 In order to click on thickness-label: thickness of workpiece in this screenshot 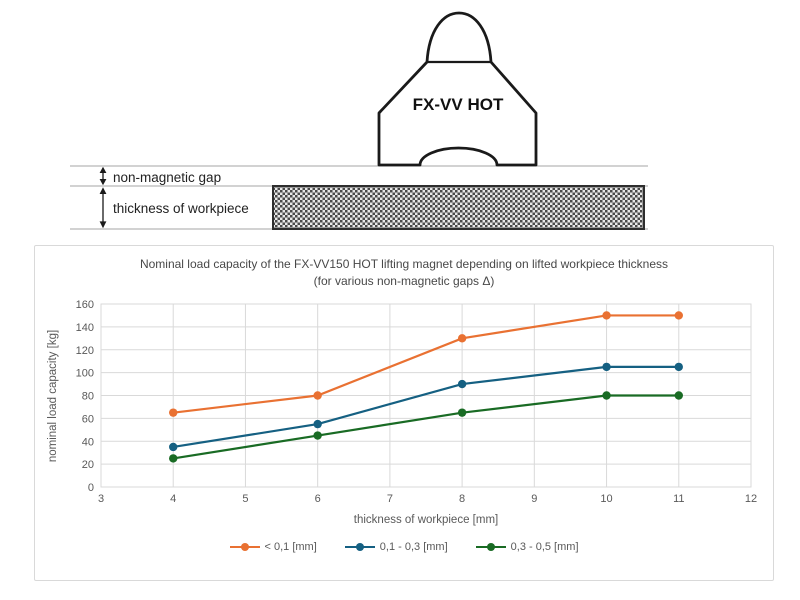, I will do `click(181, 208)`.